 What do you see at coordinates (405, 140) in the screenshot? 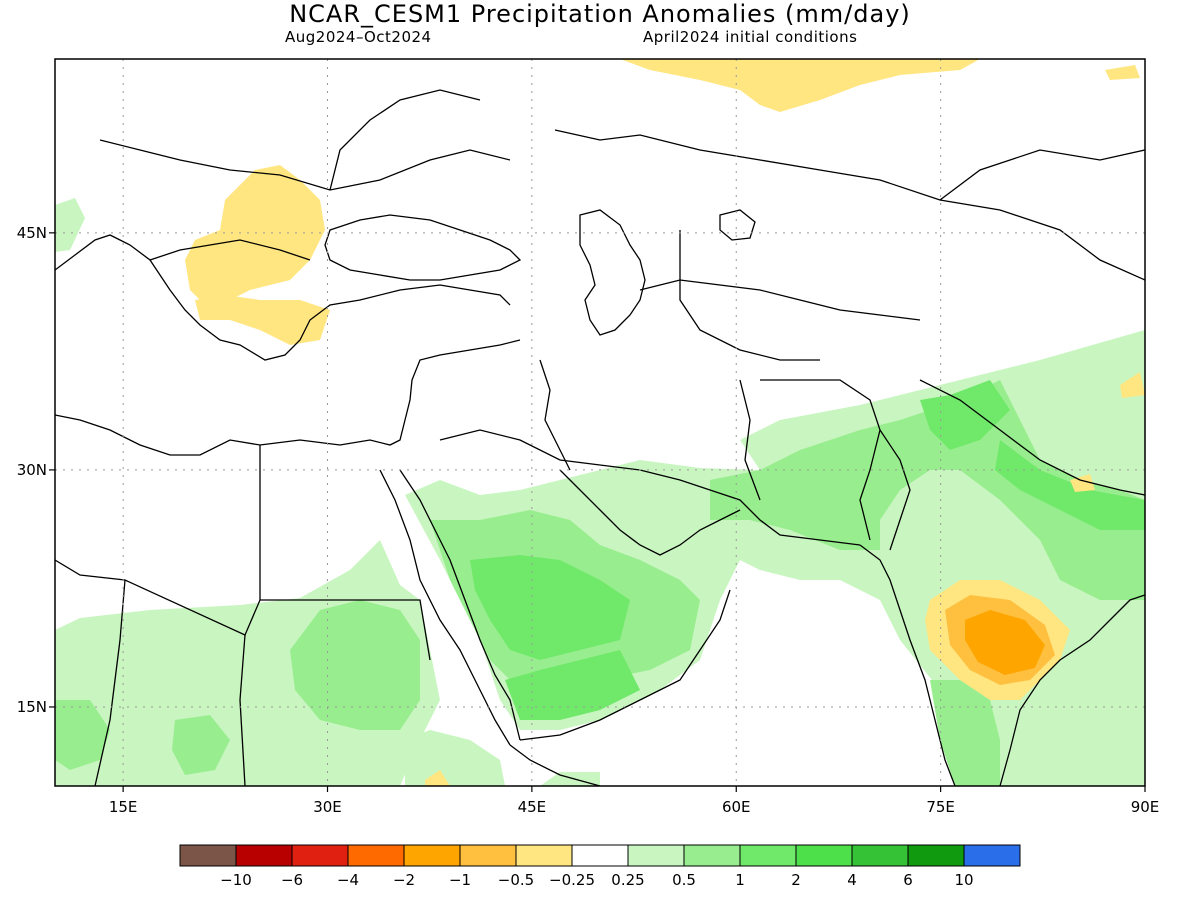
I see `border-ukraine` at bounding box center [405, 140].